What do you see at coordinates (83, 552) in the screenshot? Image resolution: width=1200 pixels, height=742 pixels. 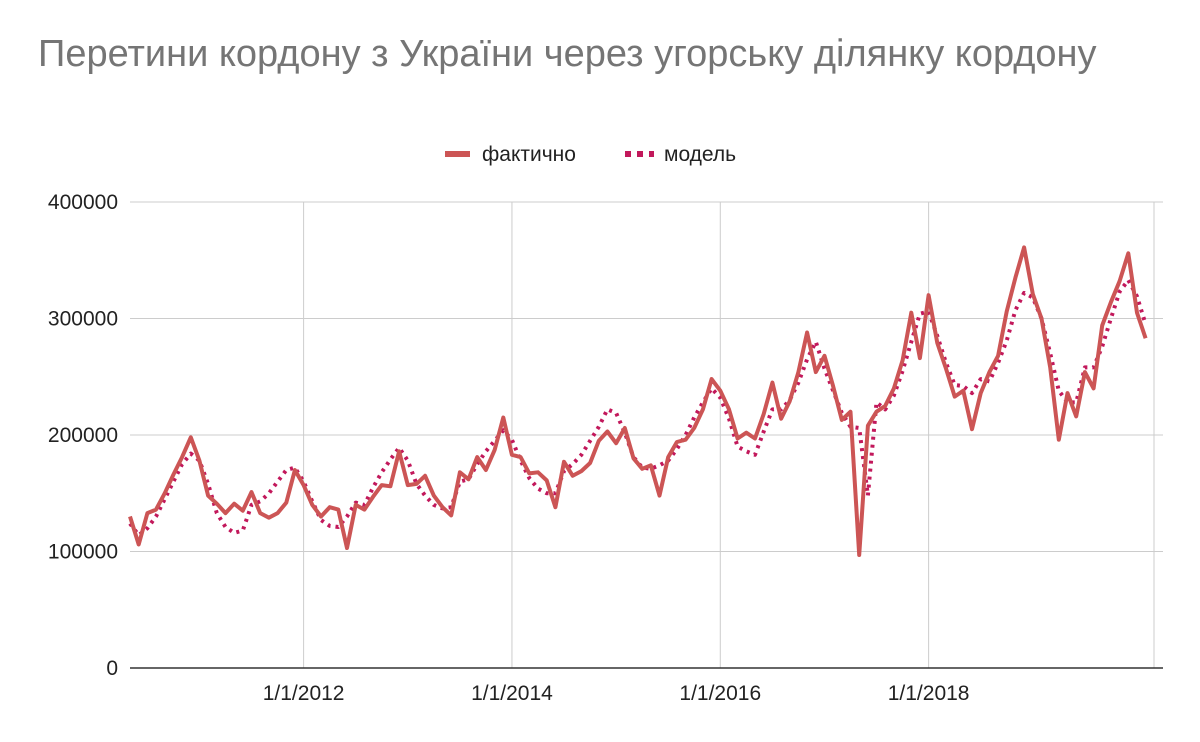 I see `y-tick-label: 100000` at bounding box center [83, 552].